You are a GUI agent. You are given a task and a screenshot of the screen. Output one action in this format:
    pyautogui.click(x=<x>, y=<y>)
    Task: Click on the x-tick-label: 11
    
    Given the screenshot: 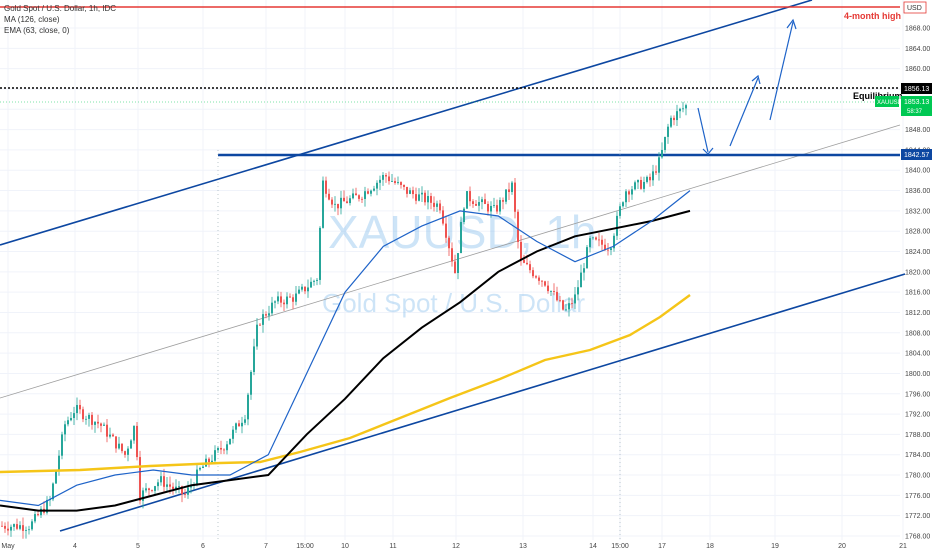 What is the action you would take?
    pyautogui.click(x=392, y=546)
    